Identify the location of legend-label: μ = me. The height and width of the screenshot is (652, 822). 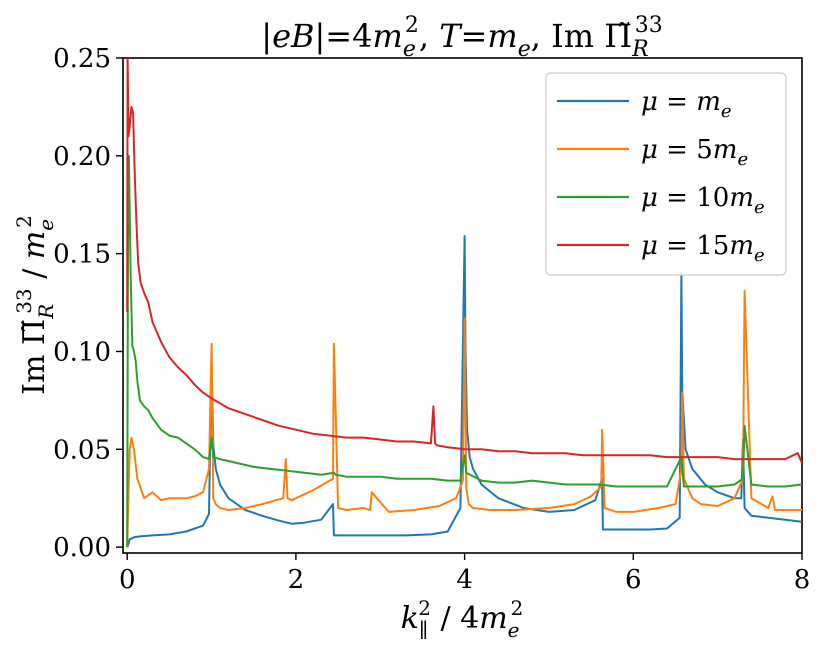
(686, 104).